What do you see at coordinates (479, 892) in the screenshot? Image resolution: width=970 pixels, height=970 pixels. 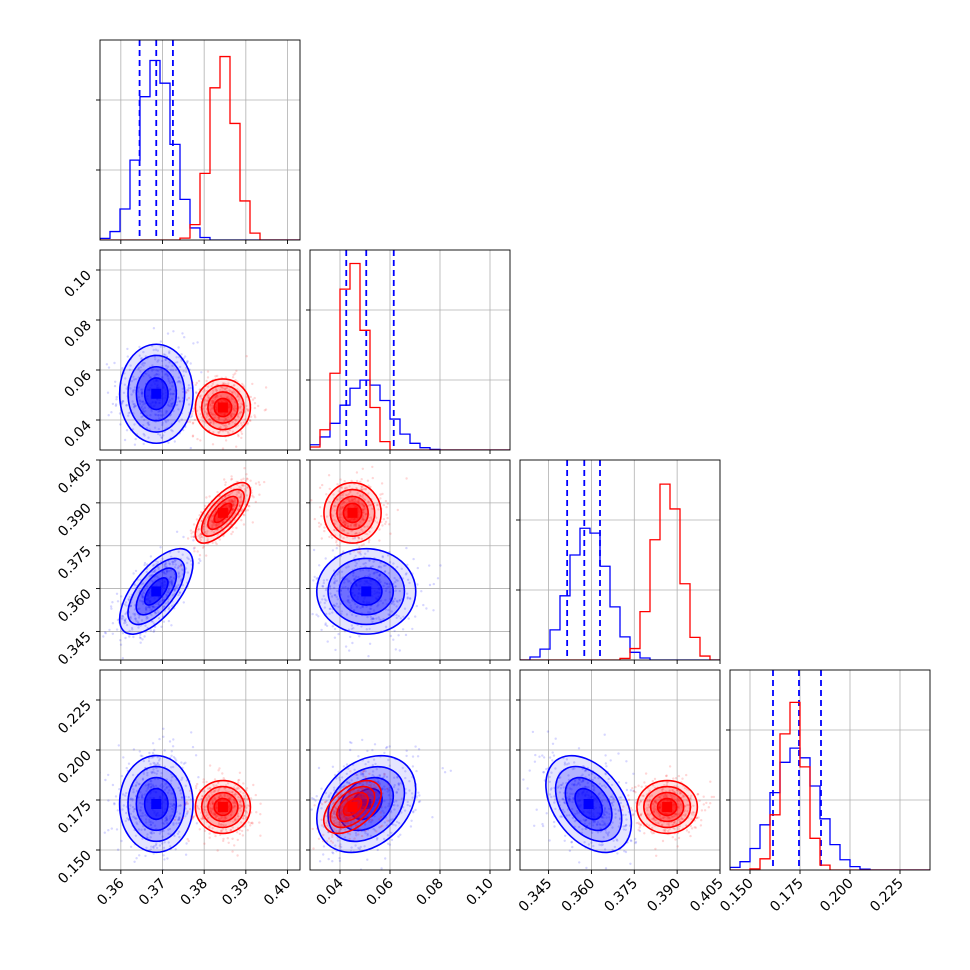 I see `x-tick-label: 0.10` at bounding box center [479, 892].